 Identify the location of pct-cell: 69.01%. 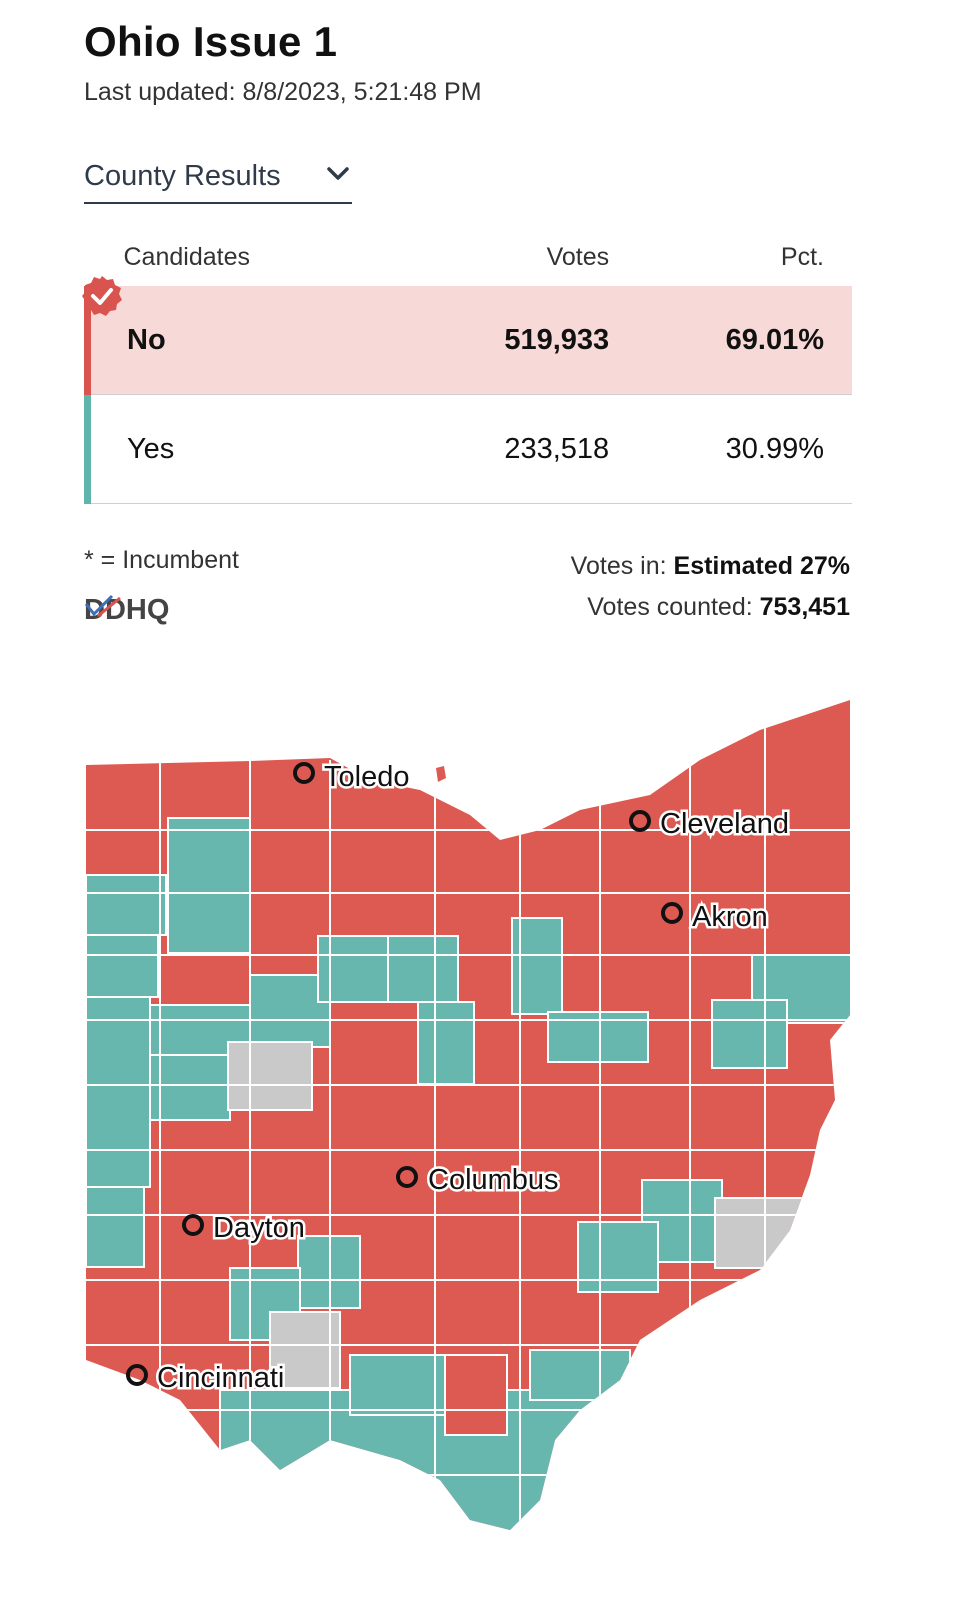
(744, 340).